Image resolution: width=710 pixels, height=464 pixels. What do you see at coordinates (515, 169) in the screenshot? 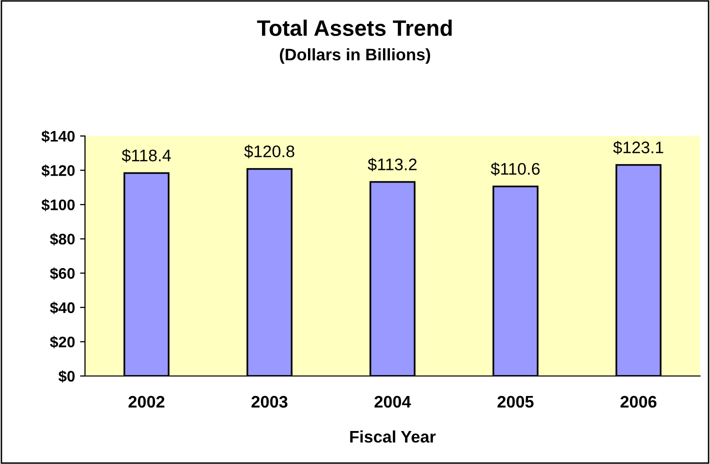
I see `data-label: $110.6` at bounding box center [515, 169].